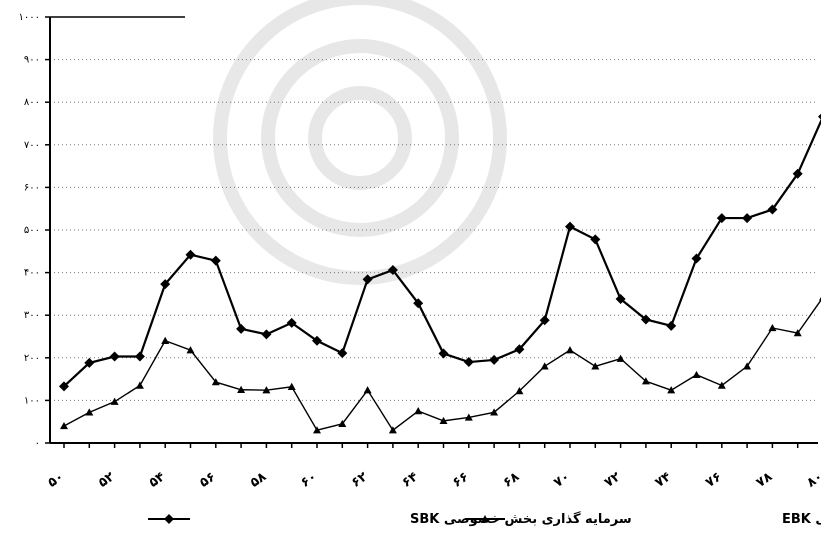 The image size is (821, 535). I want to click on legend-label: اعتبارات بخش خصوصی EBK, so click(801, 519).